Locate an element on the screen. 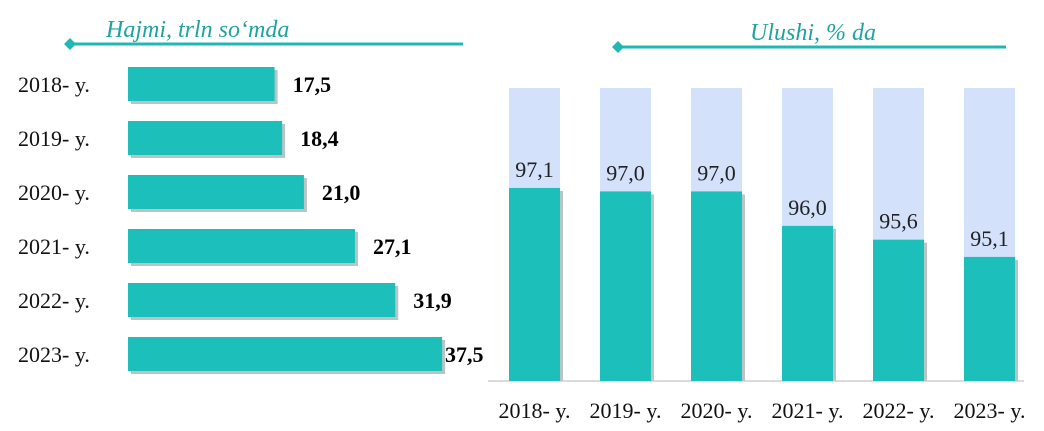 Image resolution: width=1044 pixels, height=431 pixels. right-chart-header: Ulushi, % da is located at coordinates (809, 36).